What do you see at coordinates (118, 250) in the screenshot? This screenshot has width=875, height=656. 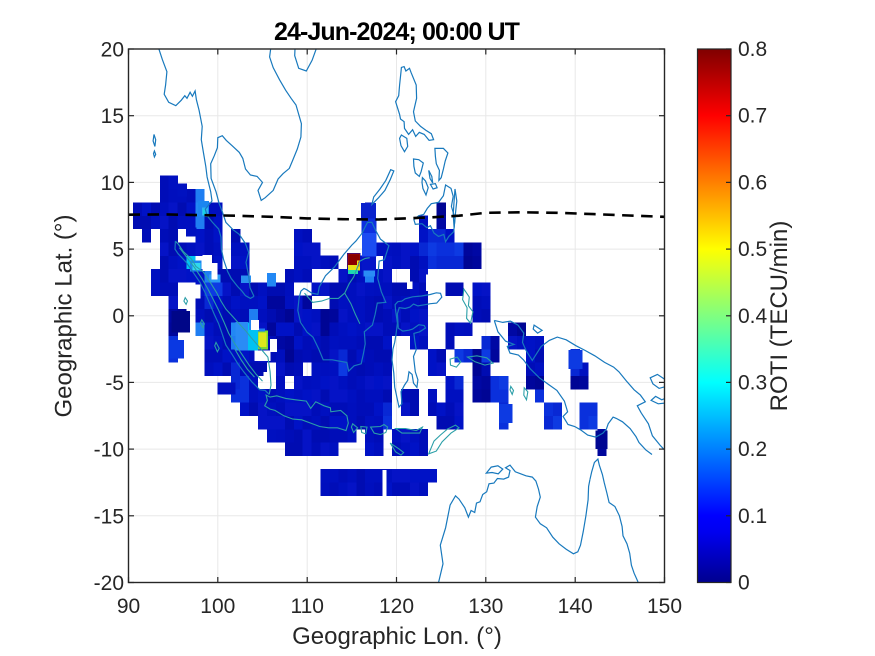 I see `svg-text: 5` at bounding box center [118, 250].